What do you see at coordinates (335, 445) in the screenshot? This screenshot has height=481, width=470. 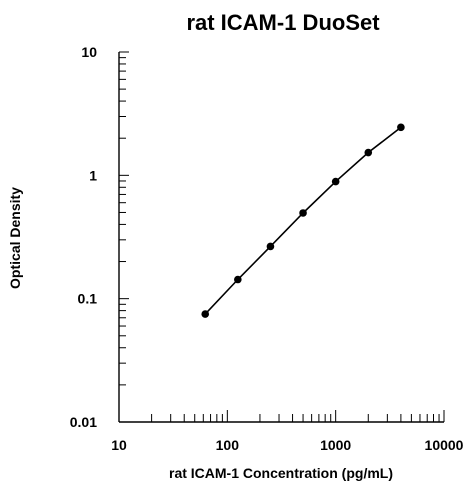 I see `x-tick-label: 1000` at bounding box center [335, 445].